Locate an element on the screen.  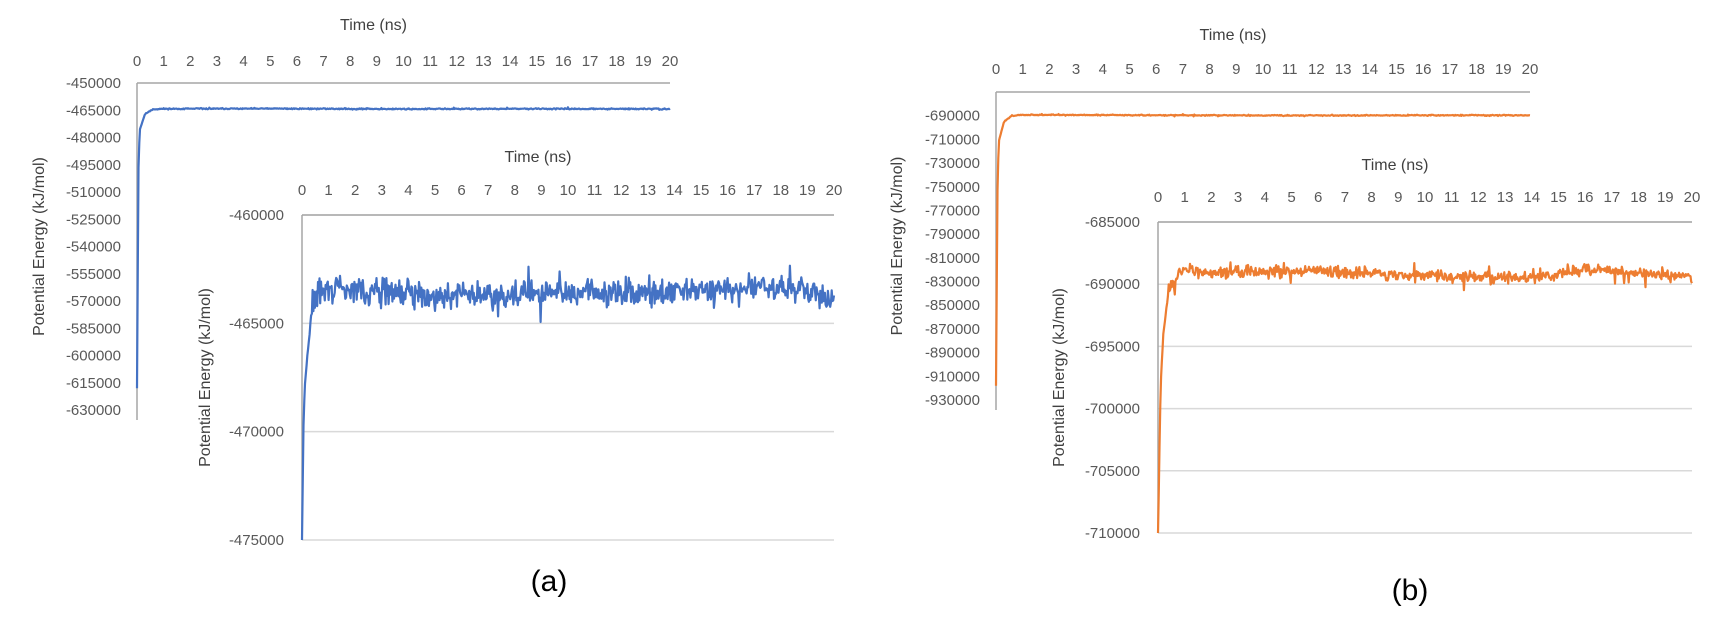
y-tick-label: -585000 is located at coordinates (93, 328).